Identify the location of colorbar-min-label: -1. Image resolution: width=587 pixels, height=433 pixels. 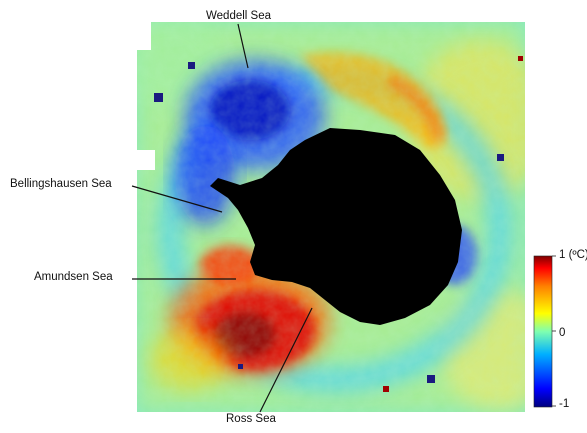
(564, 404).